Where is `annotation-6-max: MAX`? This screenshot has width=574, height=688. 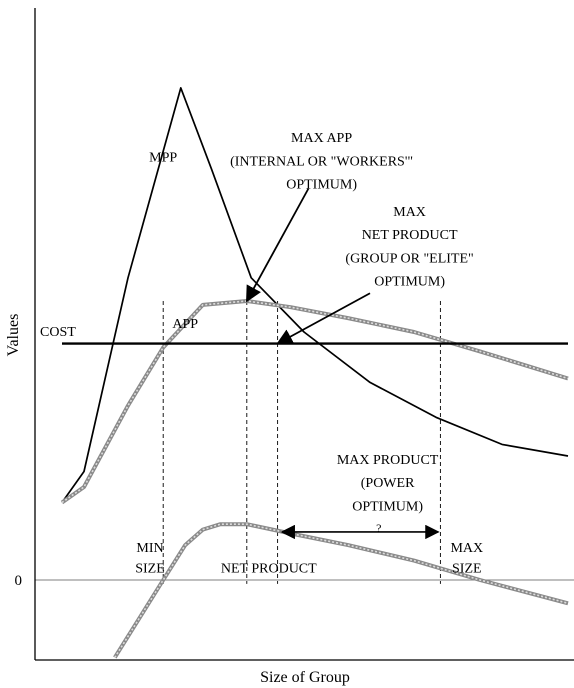 annotation-6-max: MAX is located at coordinates (409, 212).